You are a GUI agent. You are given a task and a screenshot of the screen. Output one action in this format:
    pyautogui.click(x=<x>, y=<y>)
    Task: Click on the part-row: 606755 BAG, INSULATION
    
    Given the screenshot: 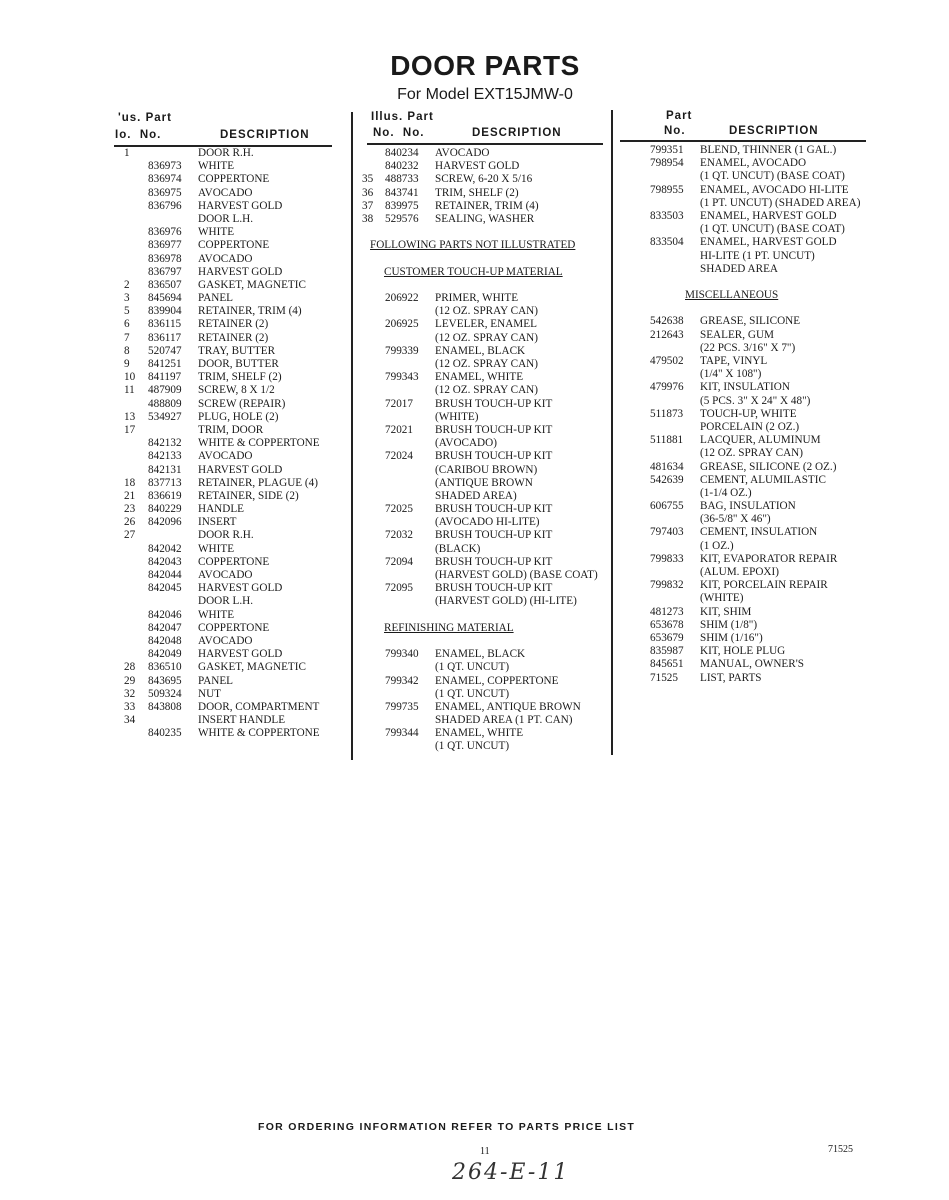 What is the action you would take?
    pyautogui.click(x=749, y=506)
    